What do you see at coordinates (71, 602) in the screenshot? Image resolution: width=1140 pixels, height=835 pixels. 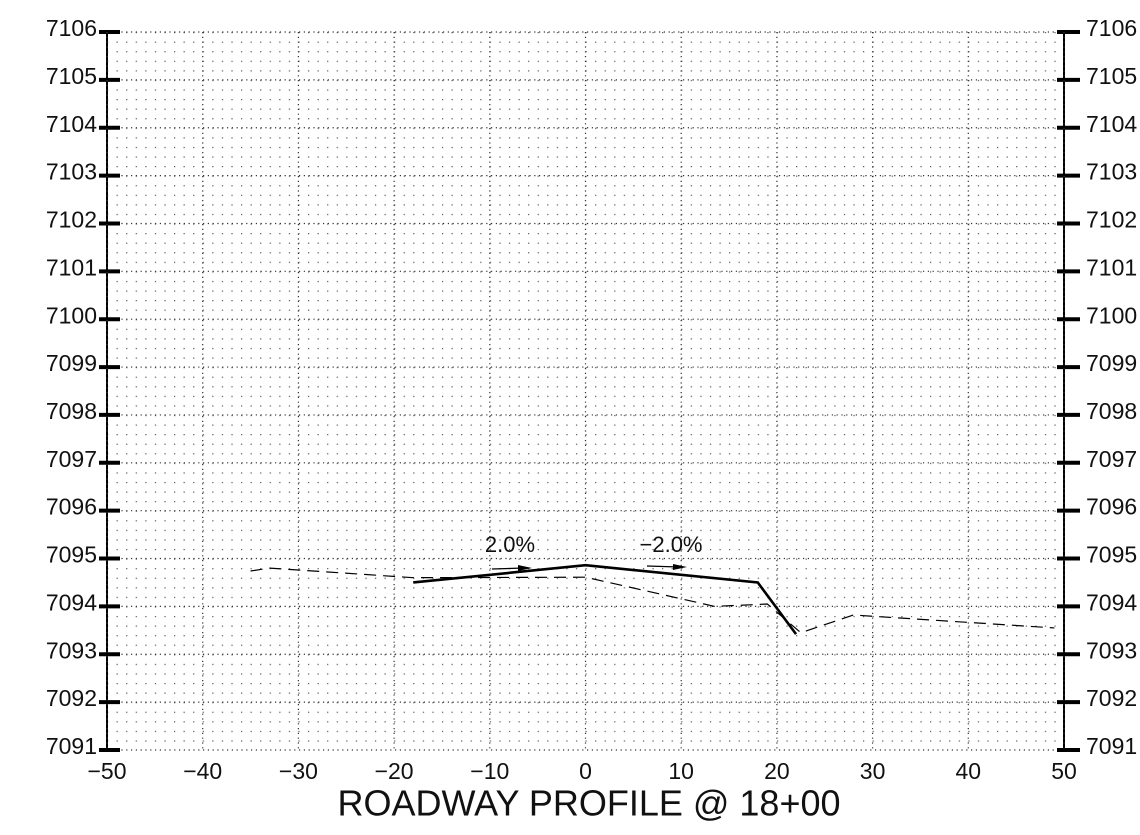 I see `y-tick-label: 7094` at bounding box center [71, 602].